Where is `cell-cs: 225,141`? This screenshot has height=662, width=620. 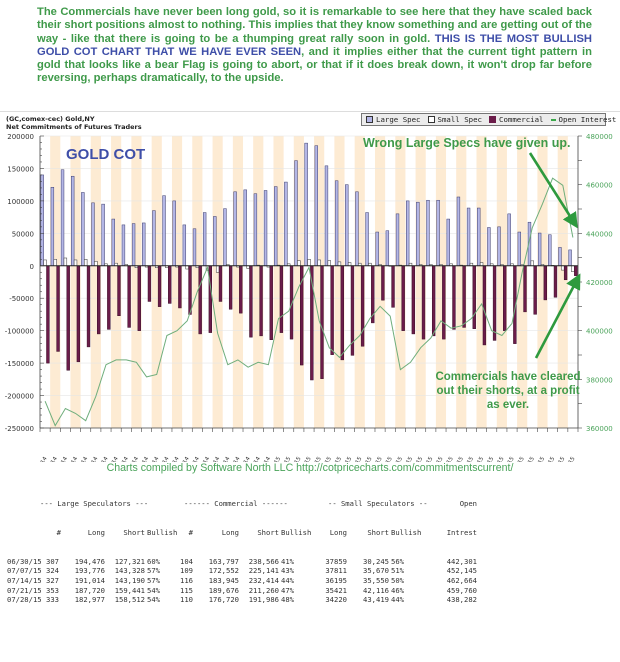 cell-cs: 225,141 is located at coordinates (263, 571).